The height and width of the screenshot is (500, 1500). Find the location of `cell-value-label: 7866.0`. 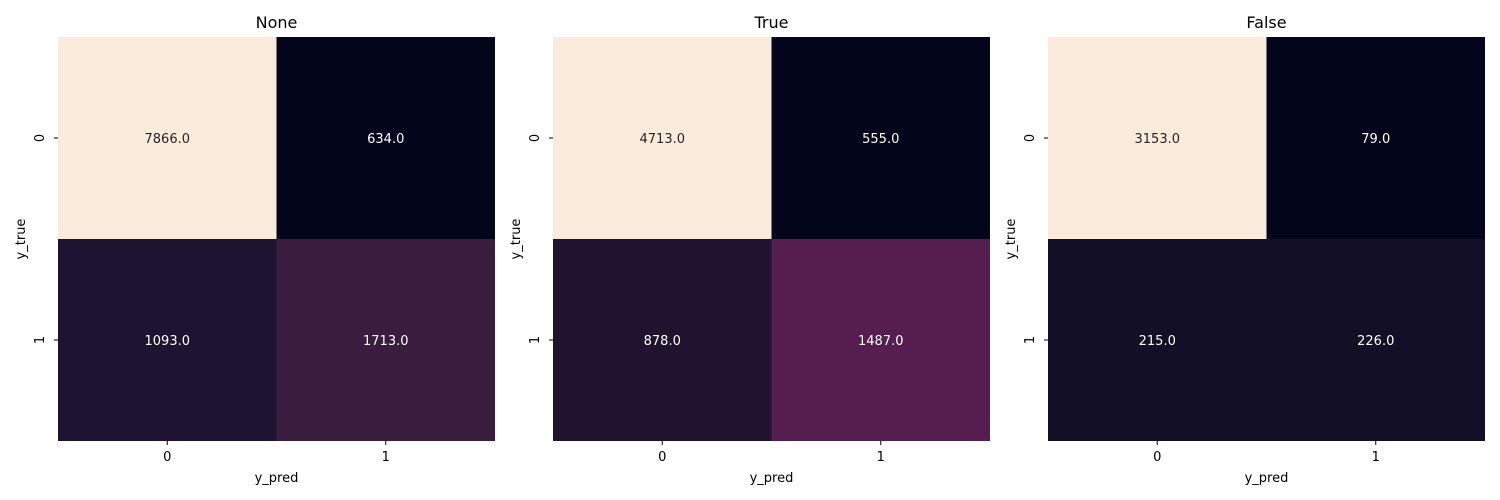

cell-value-label: 7866.0 is located at coordinates (168, 139).